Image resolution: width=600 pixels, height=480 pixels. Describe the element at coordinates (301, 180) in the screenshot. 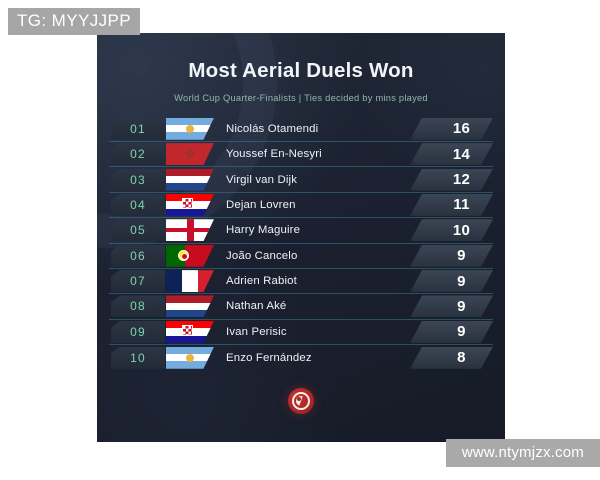

I see `table-row: 03 Virgil van Dijk 12` at that location.